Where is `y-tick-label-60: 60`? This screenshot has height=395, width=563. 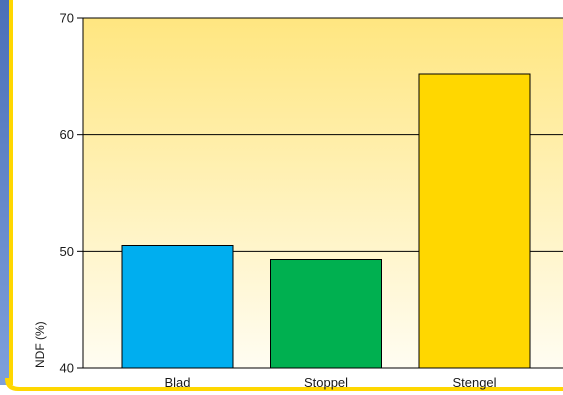
y-tick-label-60: 60 is located at coordinates (67, 134).